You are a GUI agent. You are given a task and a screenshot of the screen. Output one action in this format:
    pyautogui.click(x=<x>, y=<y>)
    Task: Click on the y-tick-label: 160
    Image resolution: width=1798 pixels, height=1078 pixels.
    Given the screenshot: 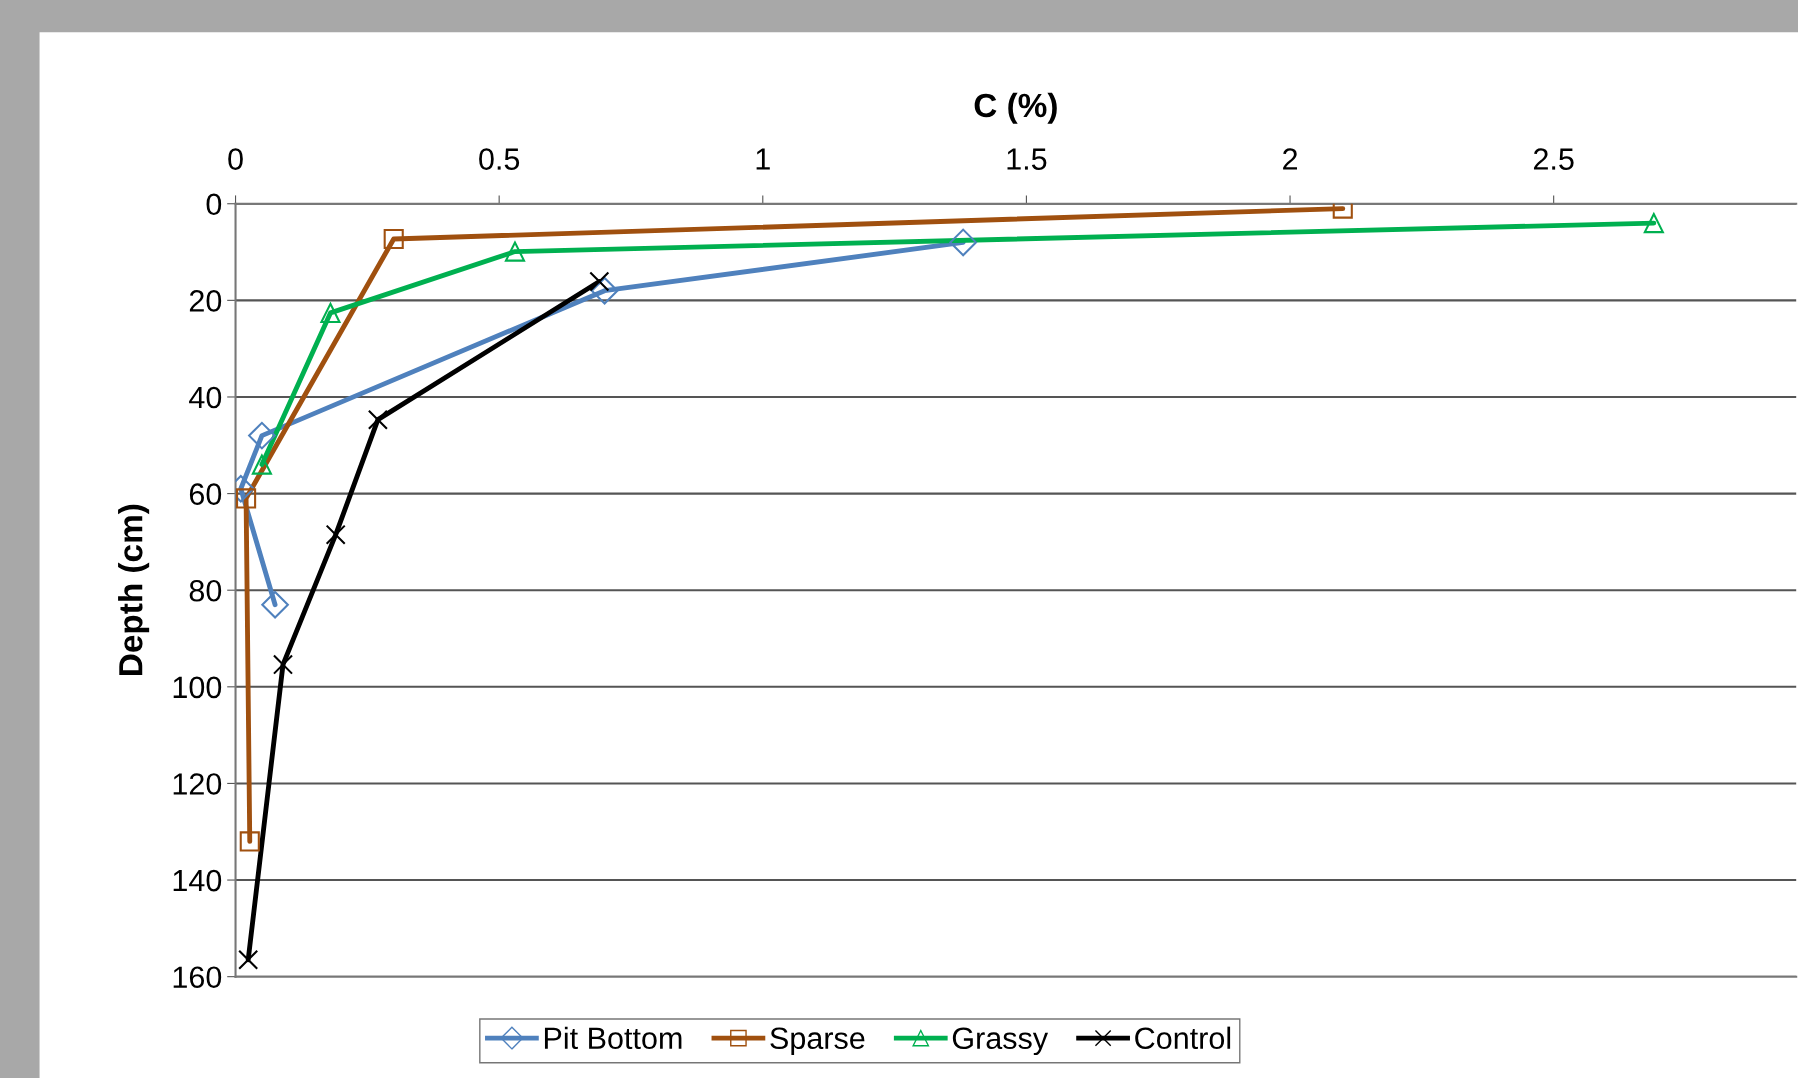 What is the action you would take?
    pyautogui.click(x=197, y=977)
    